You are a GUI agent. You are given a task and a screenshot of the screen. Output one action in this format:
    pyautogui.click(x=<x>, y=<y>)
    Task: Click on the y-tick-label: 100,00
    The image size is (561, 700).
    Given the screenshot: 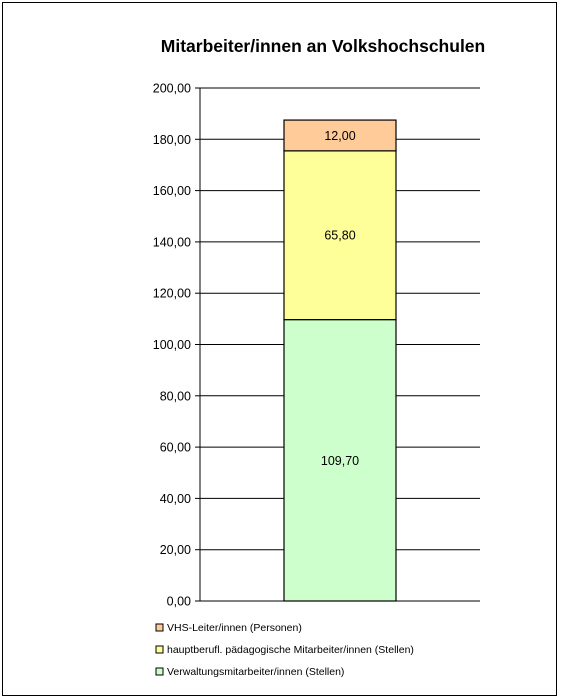 What is the action you would take?
    pyautogui.click(x=172, y=345)
    